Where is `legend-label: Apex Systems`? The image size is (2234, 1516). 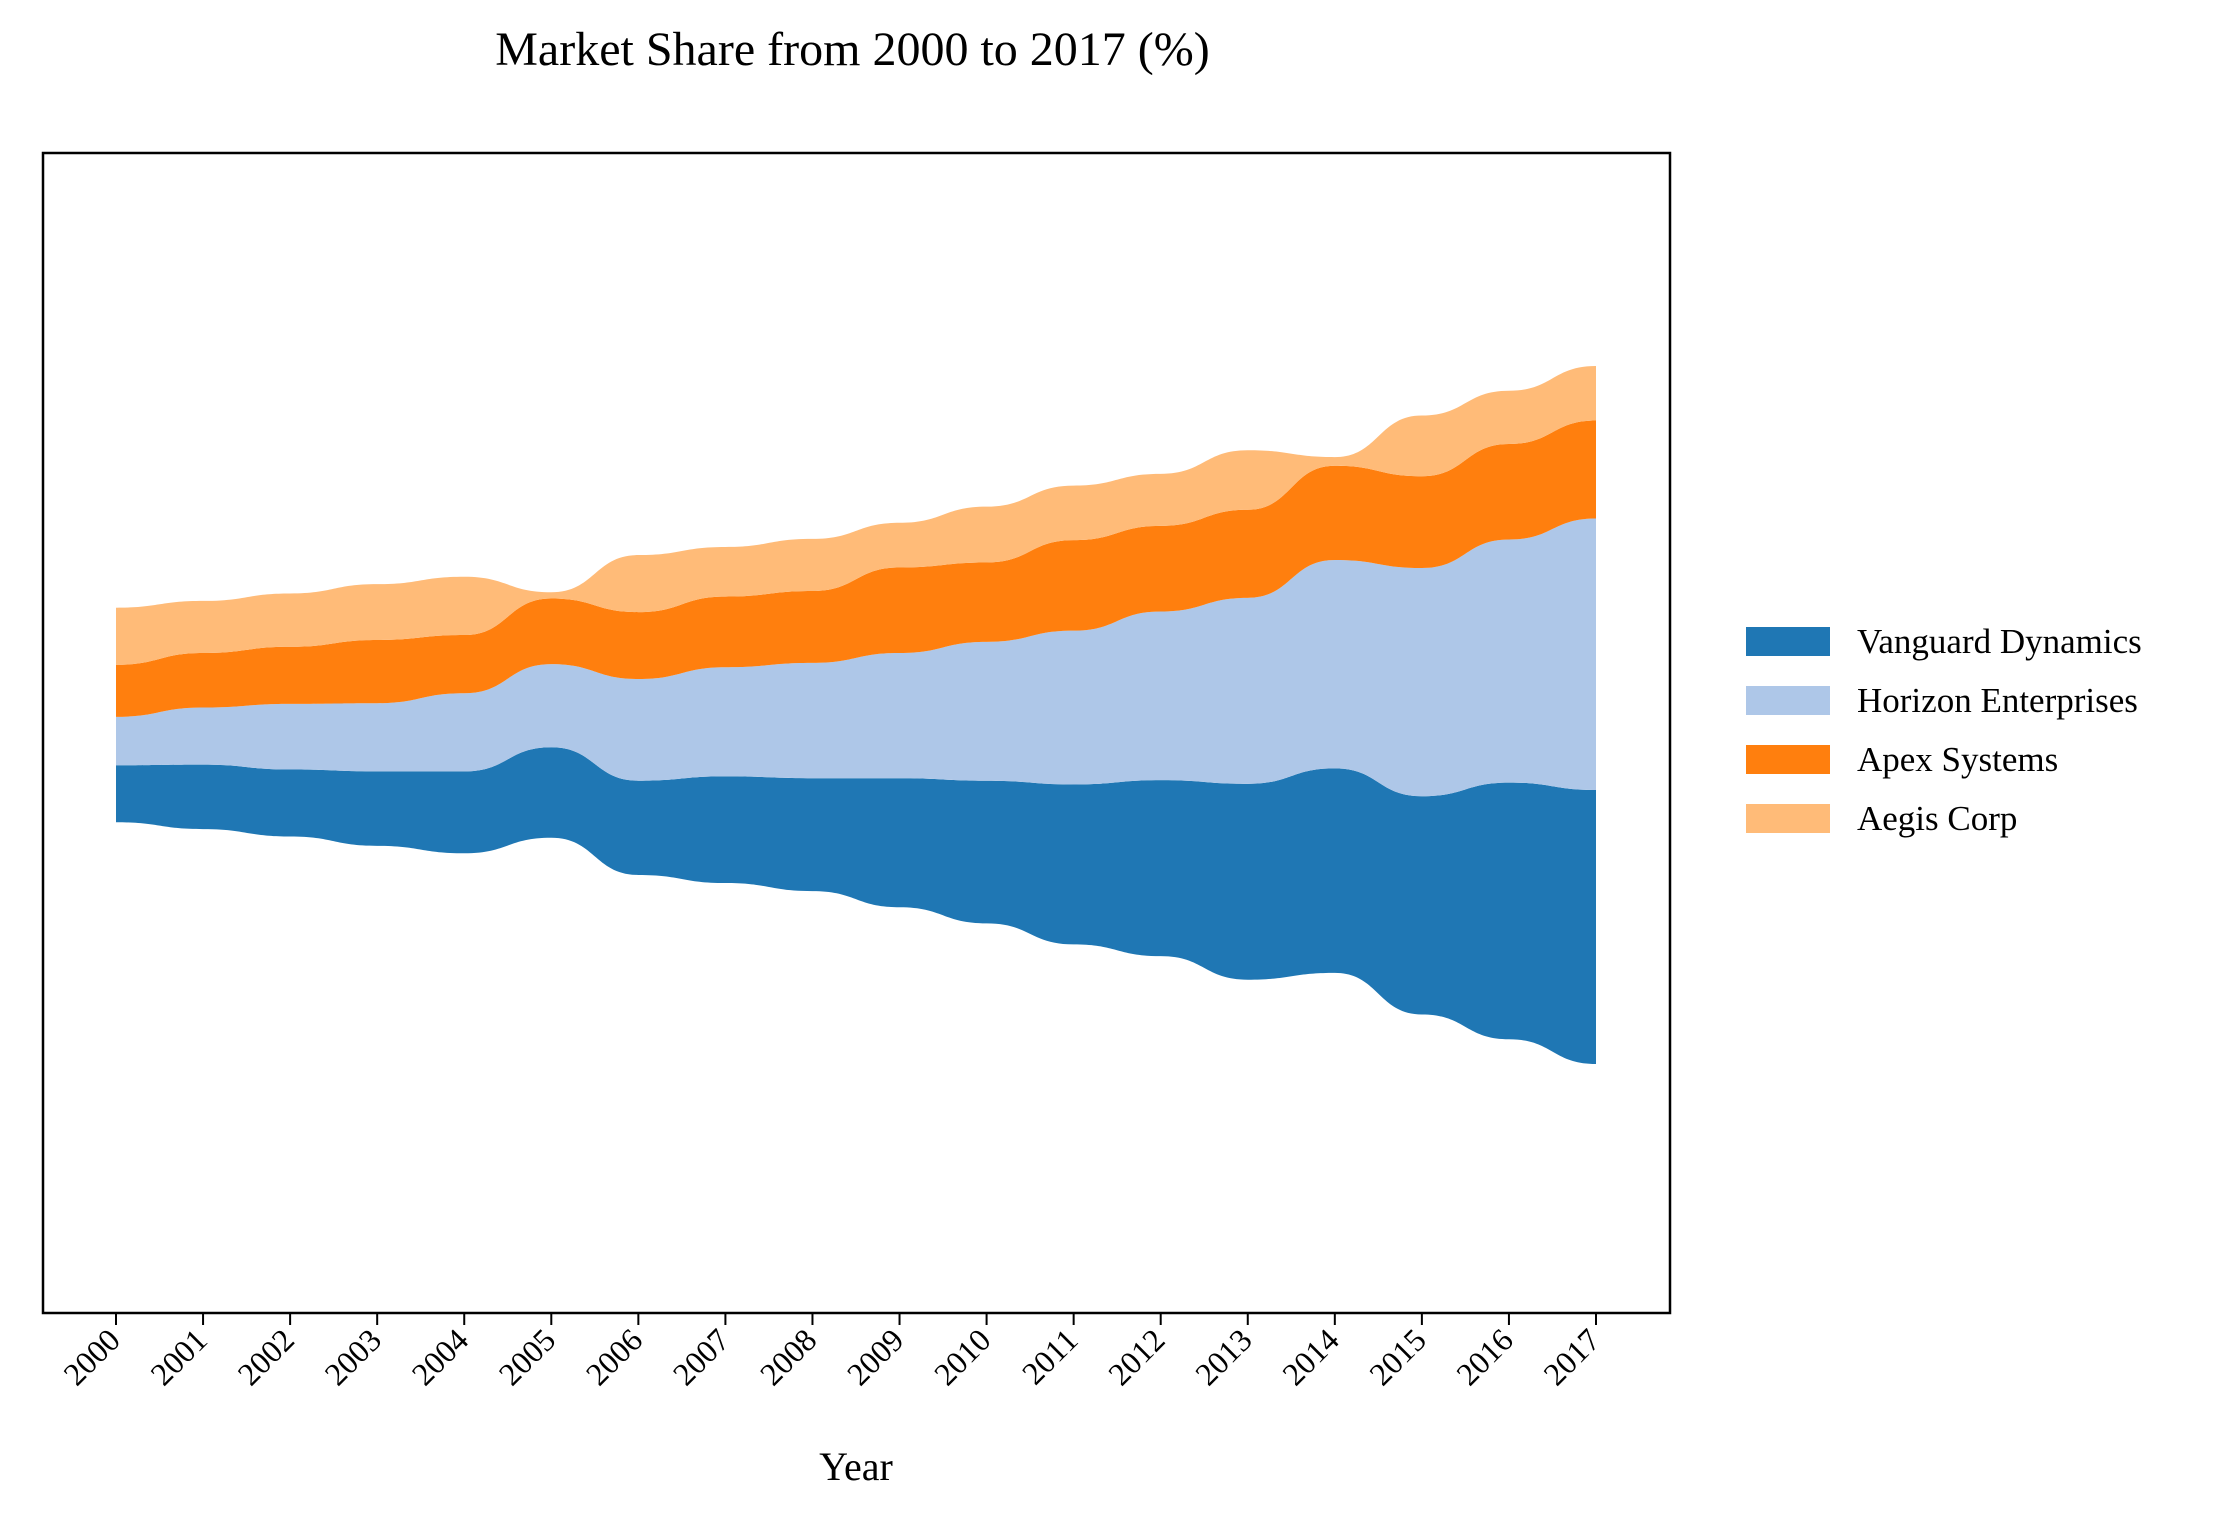 legend-label: Apex Systems is located at coordinates (1957, 759).